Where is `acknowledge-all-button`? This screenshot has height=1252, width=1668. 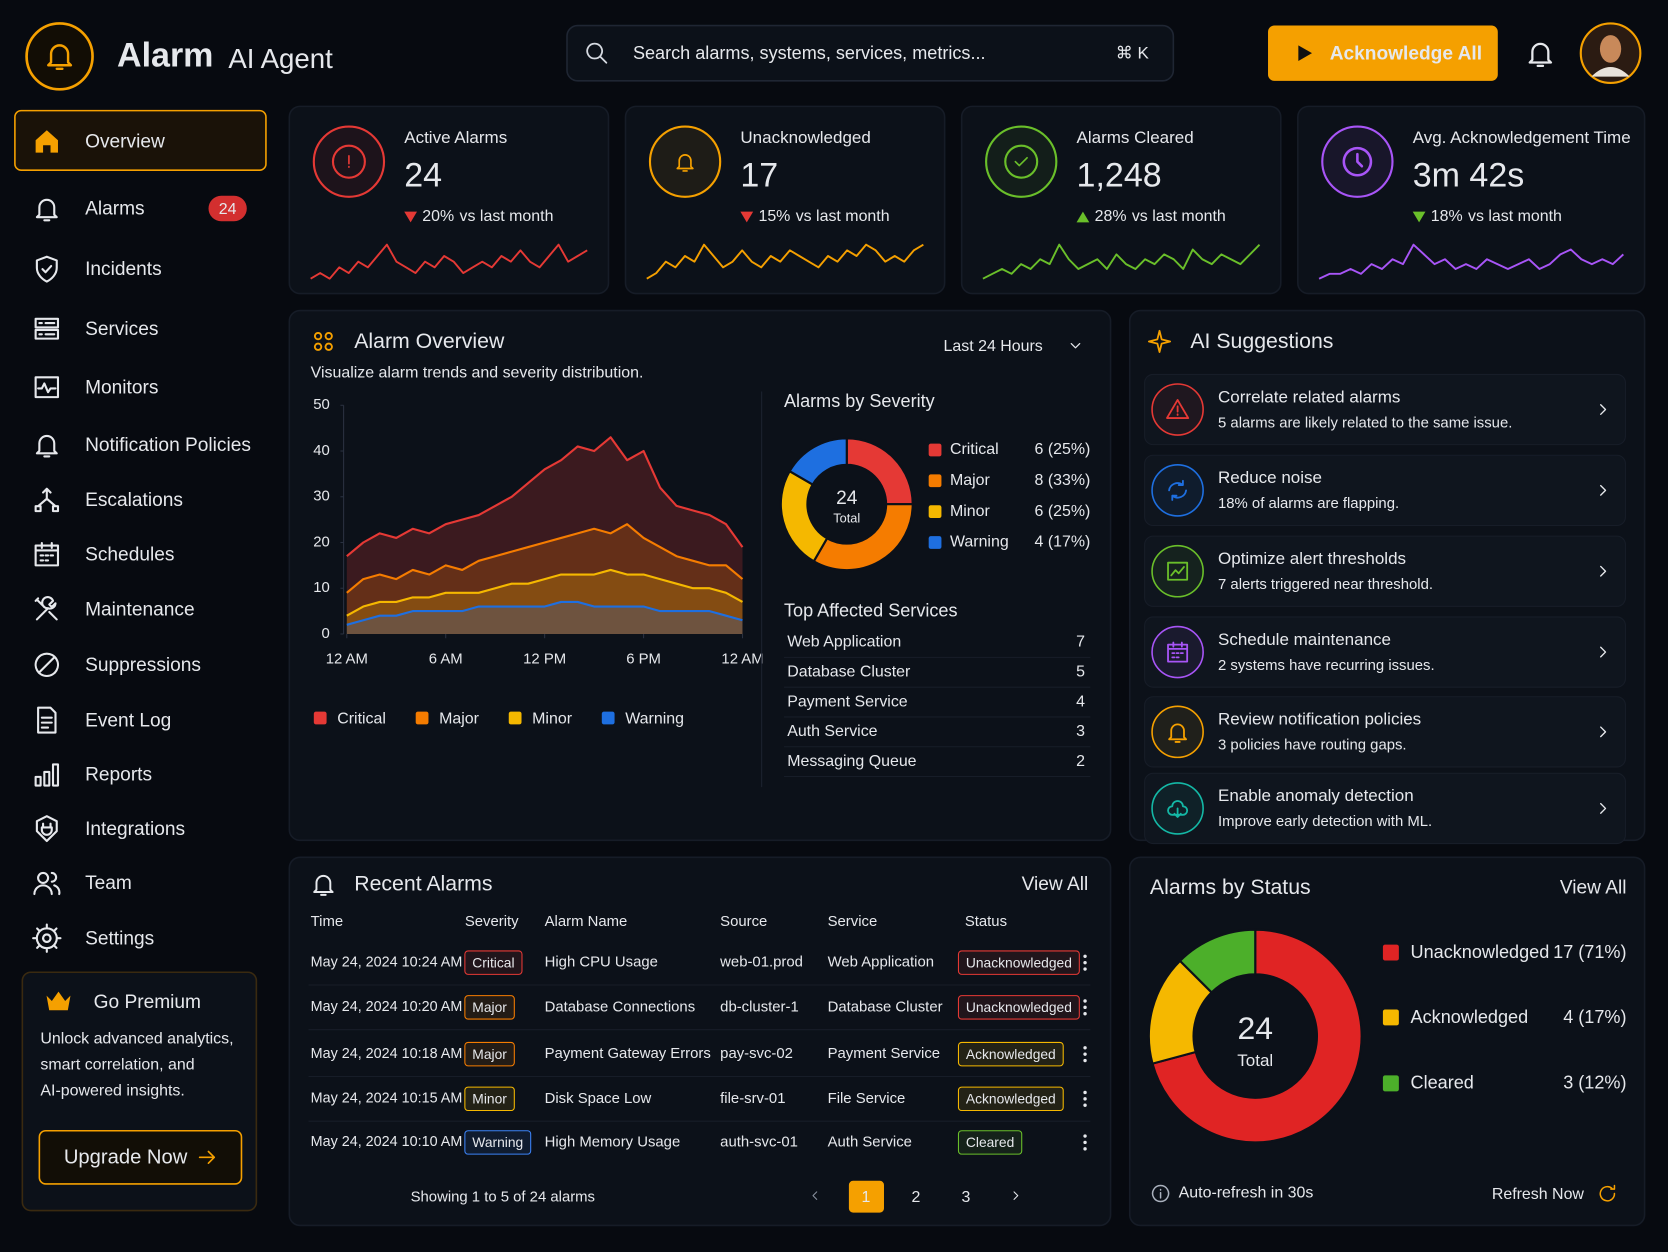
acknowledge-all-button is located at coordinates (1383, 53).